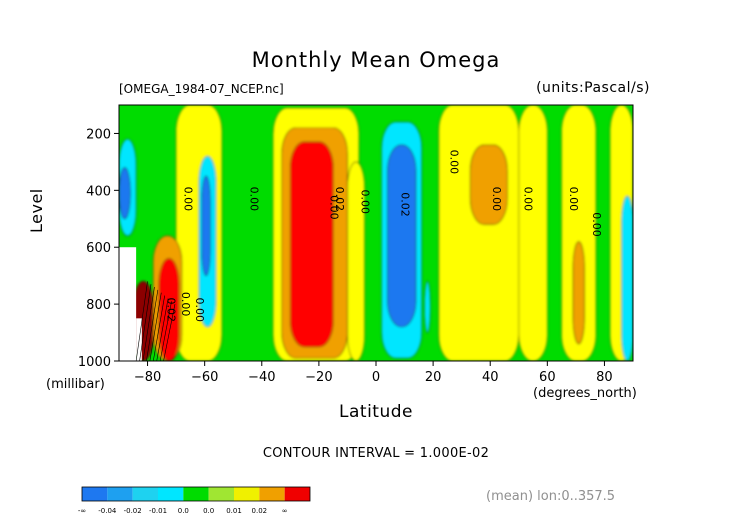 The width and height of the screenshot is (752, 532). What do you see at coordinates (376, 377) in the screenshot?
I see `x-tick-label: 0` at bounding box center [376, 377].